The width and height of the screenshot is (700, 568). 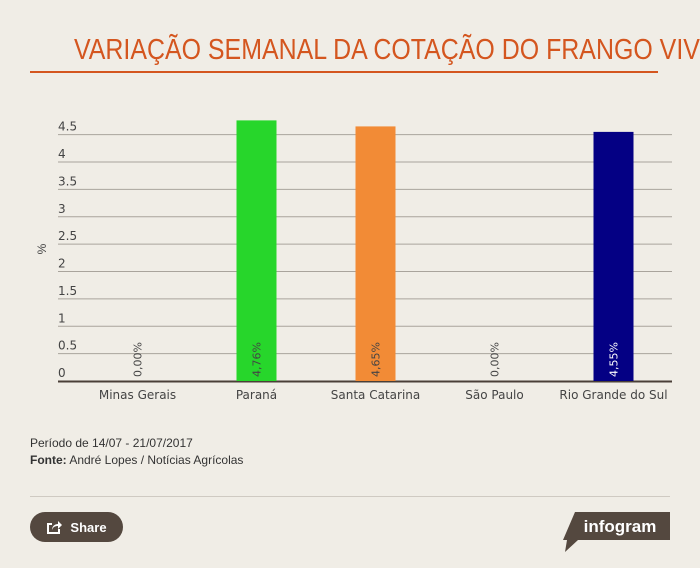 I want to click on y-tick-label: 1, so click(x=62, y=318).